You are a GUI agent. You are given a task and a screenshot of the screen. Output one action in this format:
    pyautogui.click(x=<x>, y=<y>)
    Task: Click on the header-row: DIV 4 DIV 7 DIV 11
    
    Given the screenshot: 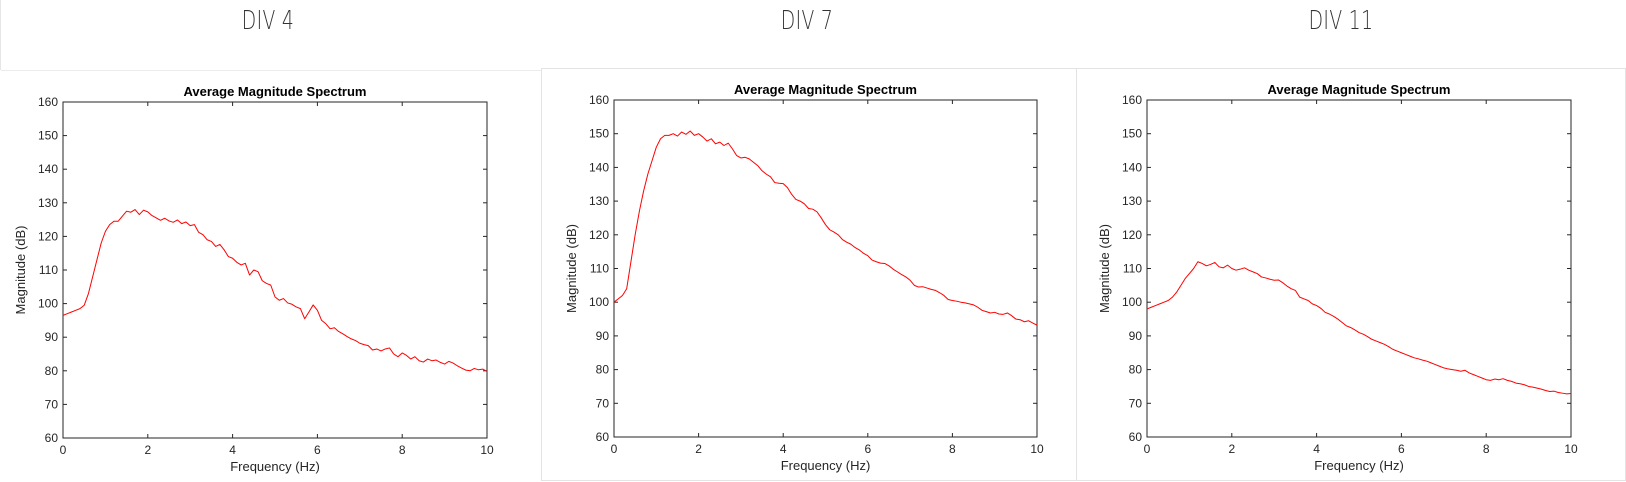 What is the action you would take?
    pyautogui.click(x=813, y=35)
    